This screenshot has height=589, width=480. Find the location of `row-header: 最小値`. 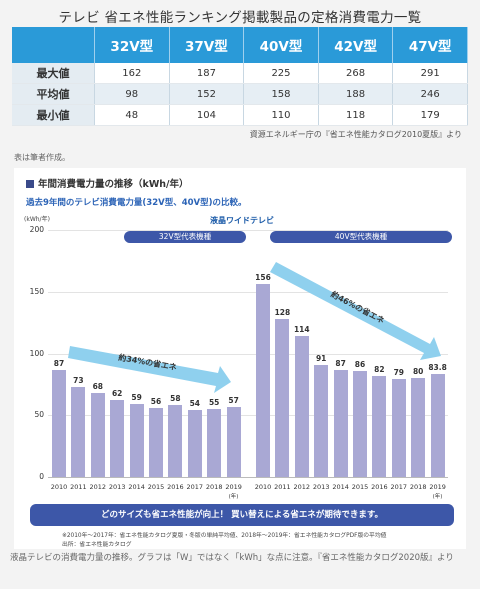

row-header: 最小値 is located at coordinates (53, 115).